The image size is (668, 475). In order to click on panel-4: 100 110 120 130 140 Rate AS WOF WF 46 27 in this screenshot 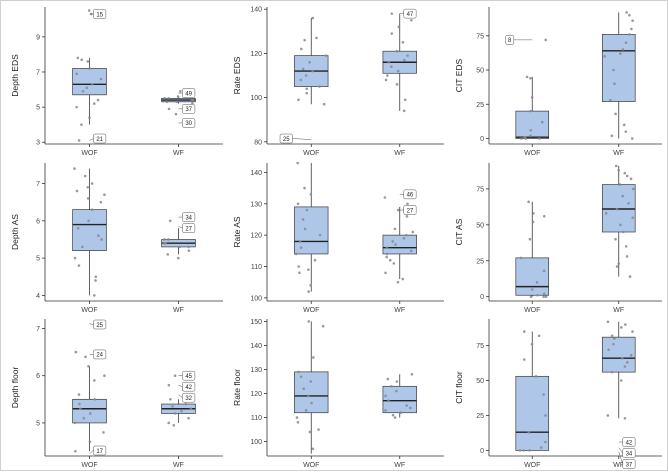, I will do `click(338, 237)`.